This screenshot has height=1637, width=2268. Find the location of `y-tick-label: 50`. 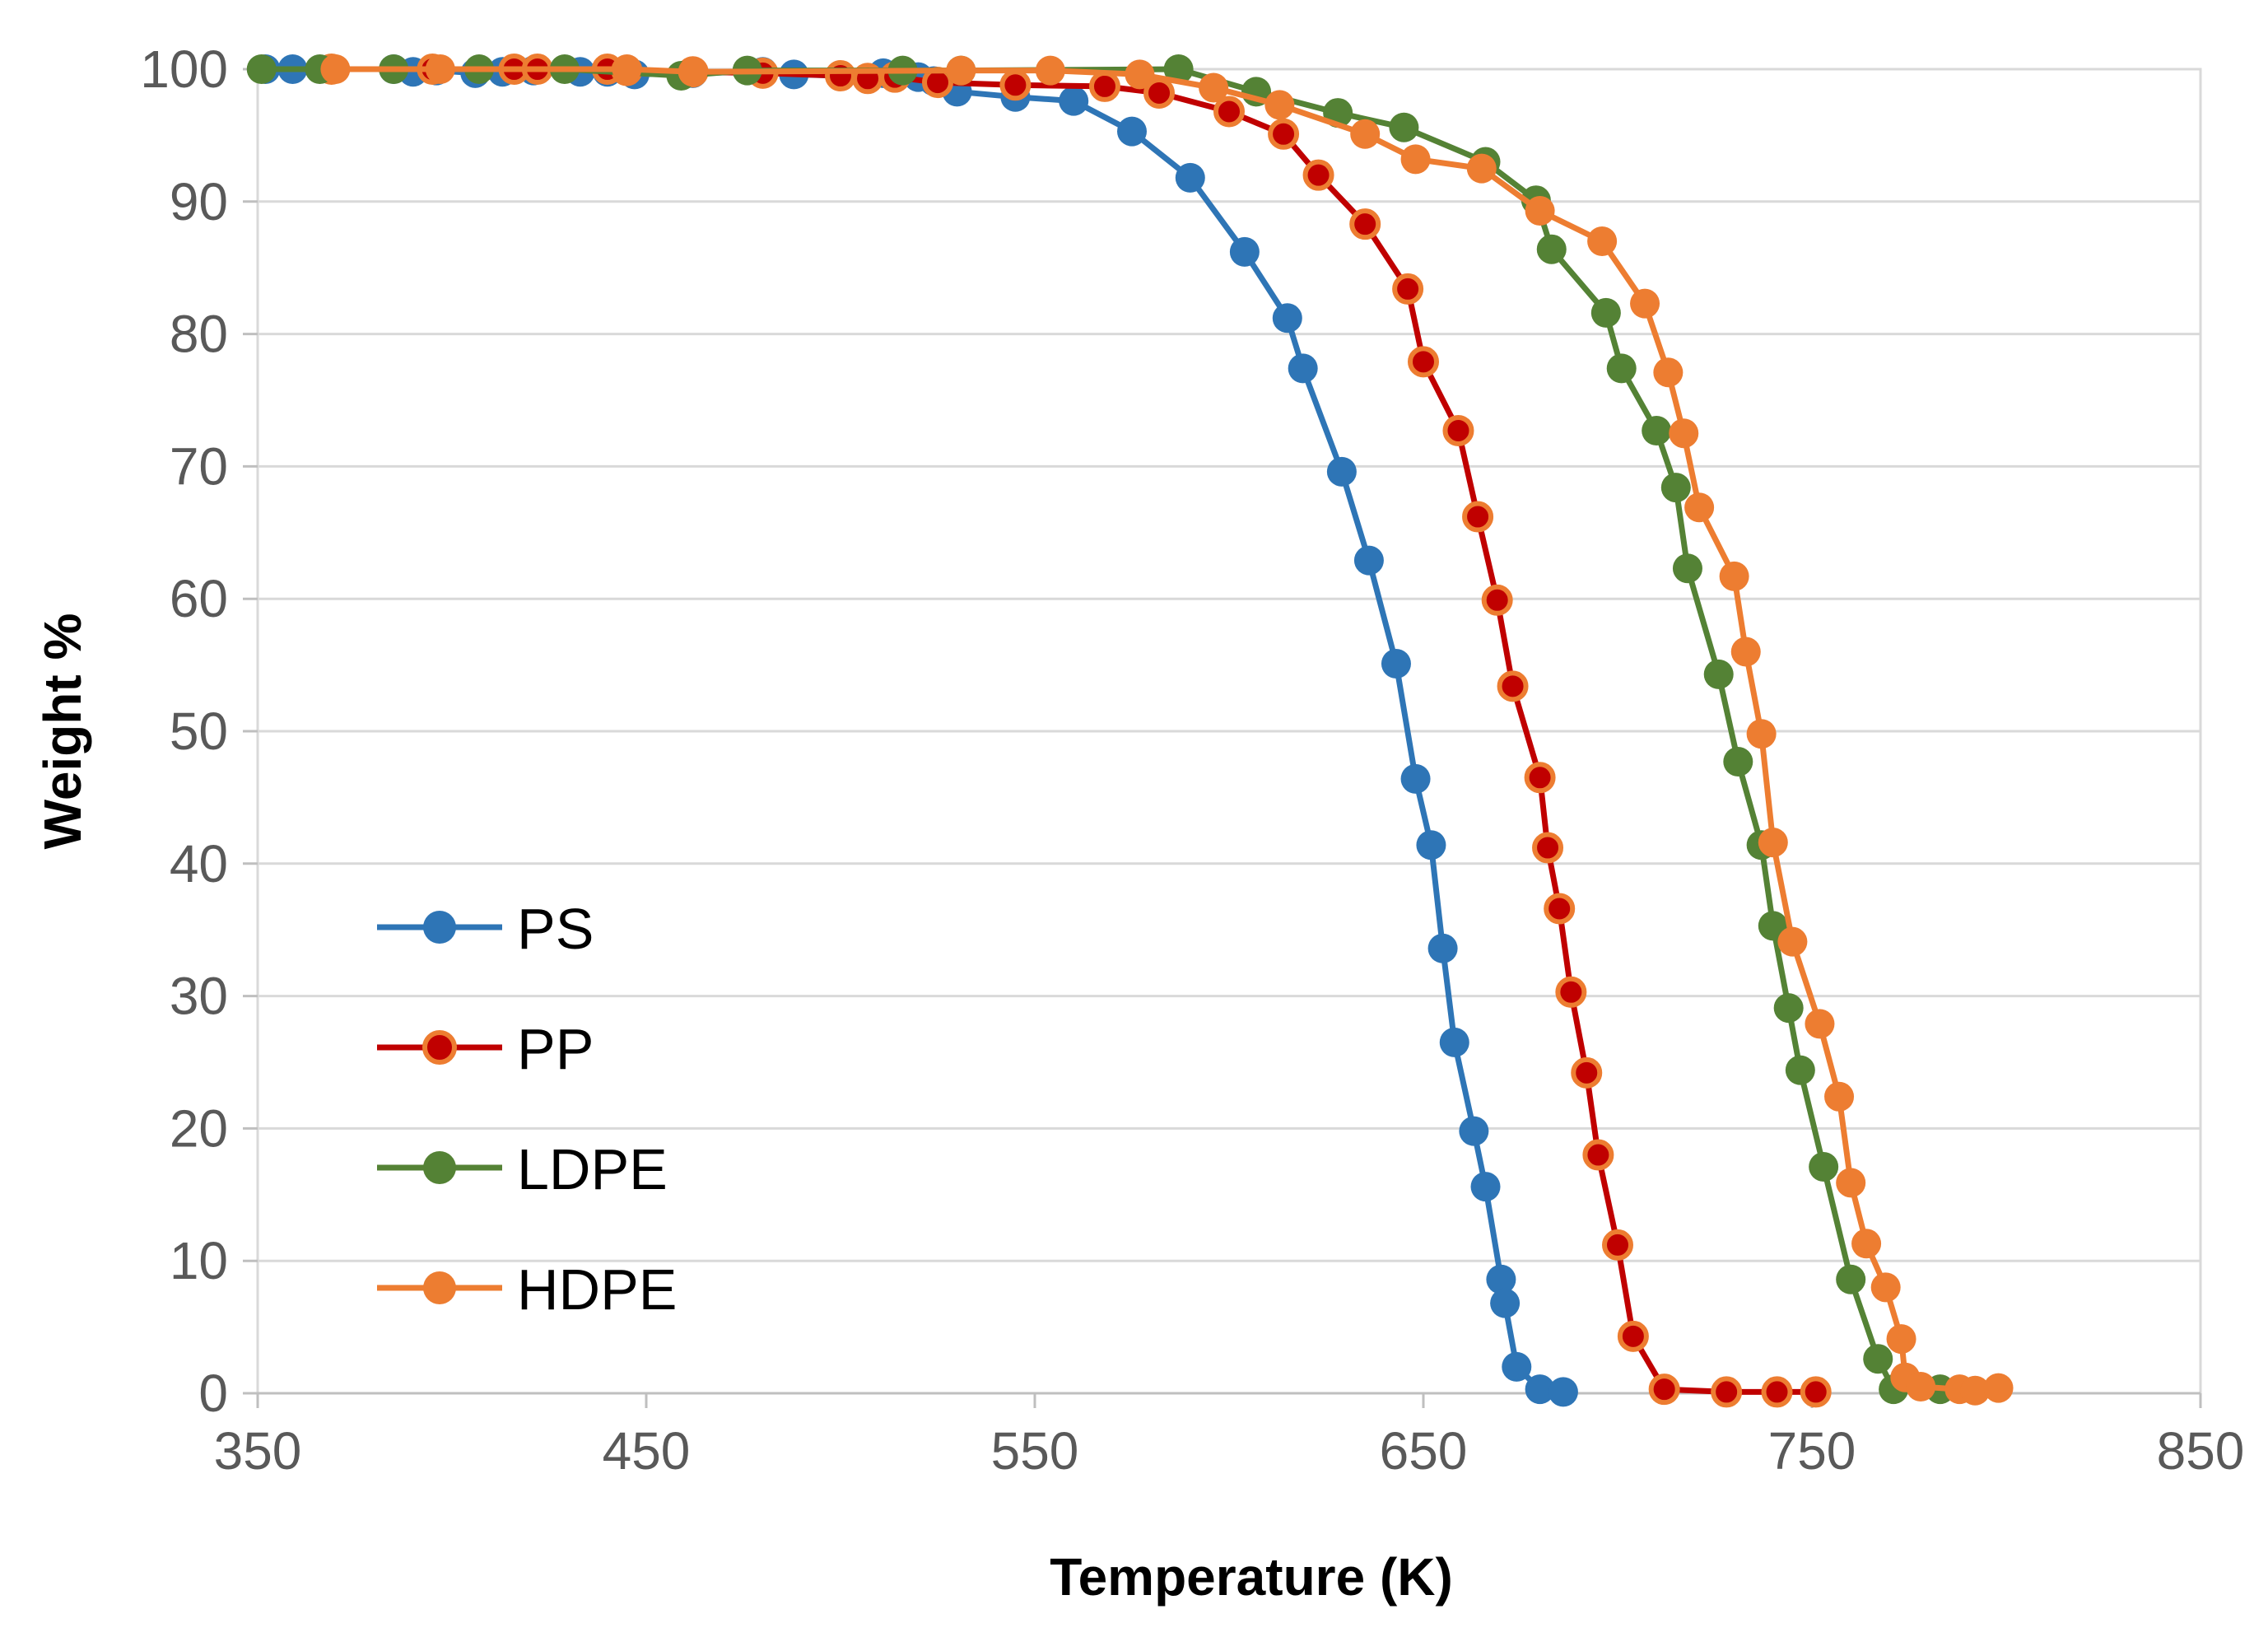

y-tick-label: 50 is located at coordinates (199, 731).